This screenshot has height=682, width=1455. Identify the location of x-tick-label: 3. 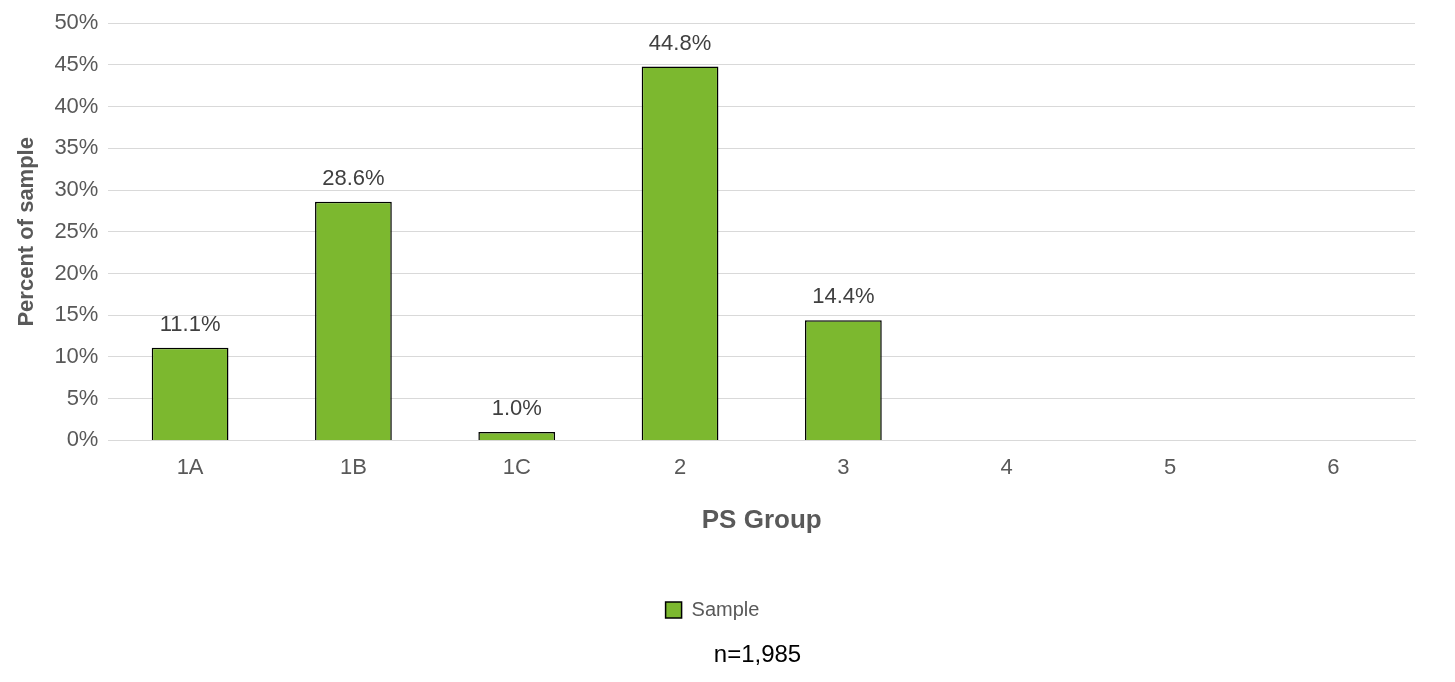
(843, 466).